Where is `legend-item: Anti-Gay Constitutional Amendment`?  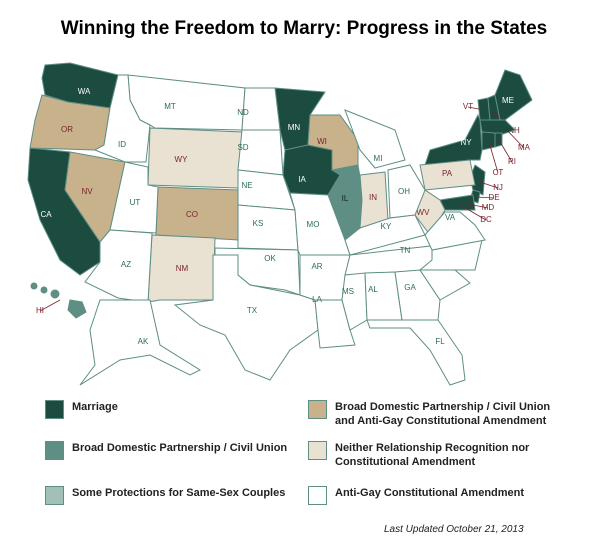
legend-item: Anti-Gay Constitutional Amendment is located at coordinates (434, 495).